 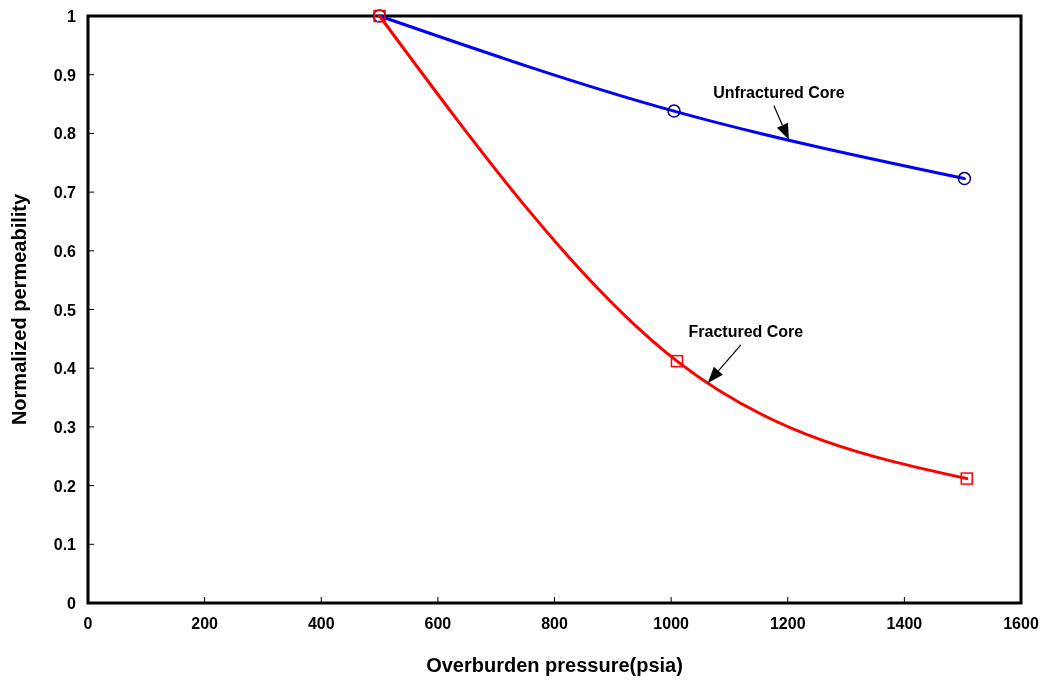 What do you see at coordinates (321, 623) in the screenshot?
I see `x-tick-label: 400` at bounding box center [321, 623].